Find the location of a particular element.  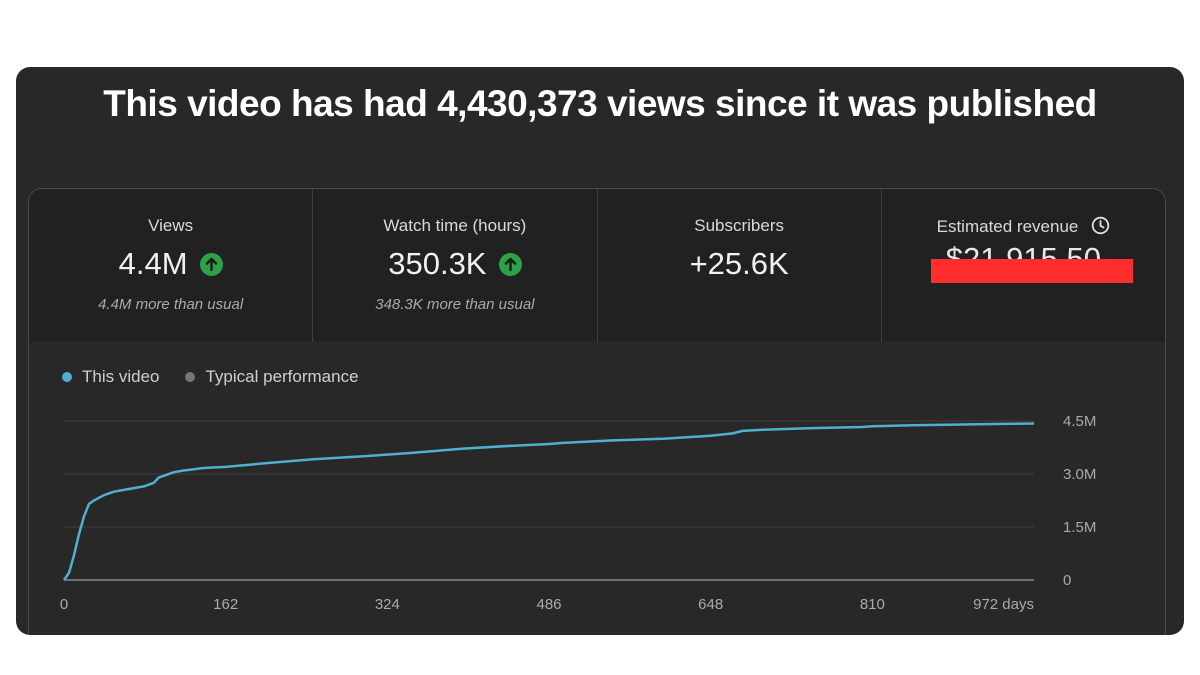

card-label: Subscribers is located at coordinates (739, 225).